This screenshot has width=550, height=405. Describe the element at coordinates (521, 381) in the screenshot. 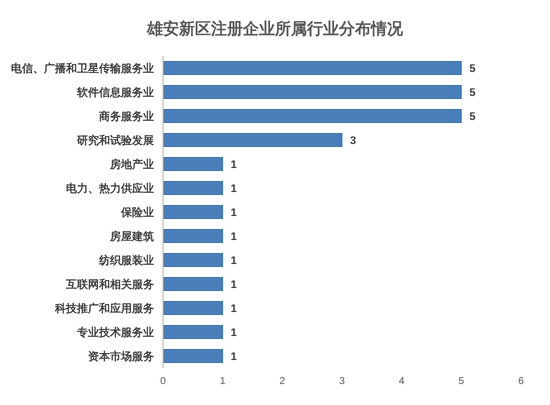

I see `x-tick-label: 6` at that location.